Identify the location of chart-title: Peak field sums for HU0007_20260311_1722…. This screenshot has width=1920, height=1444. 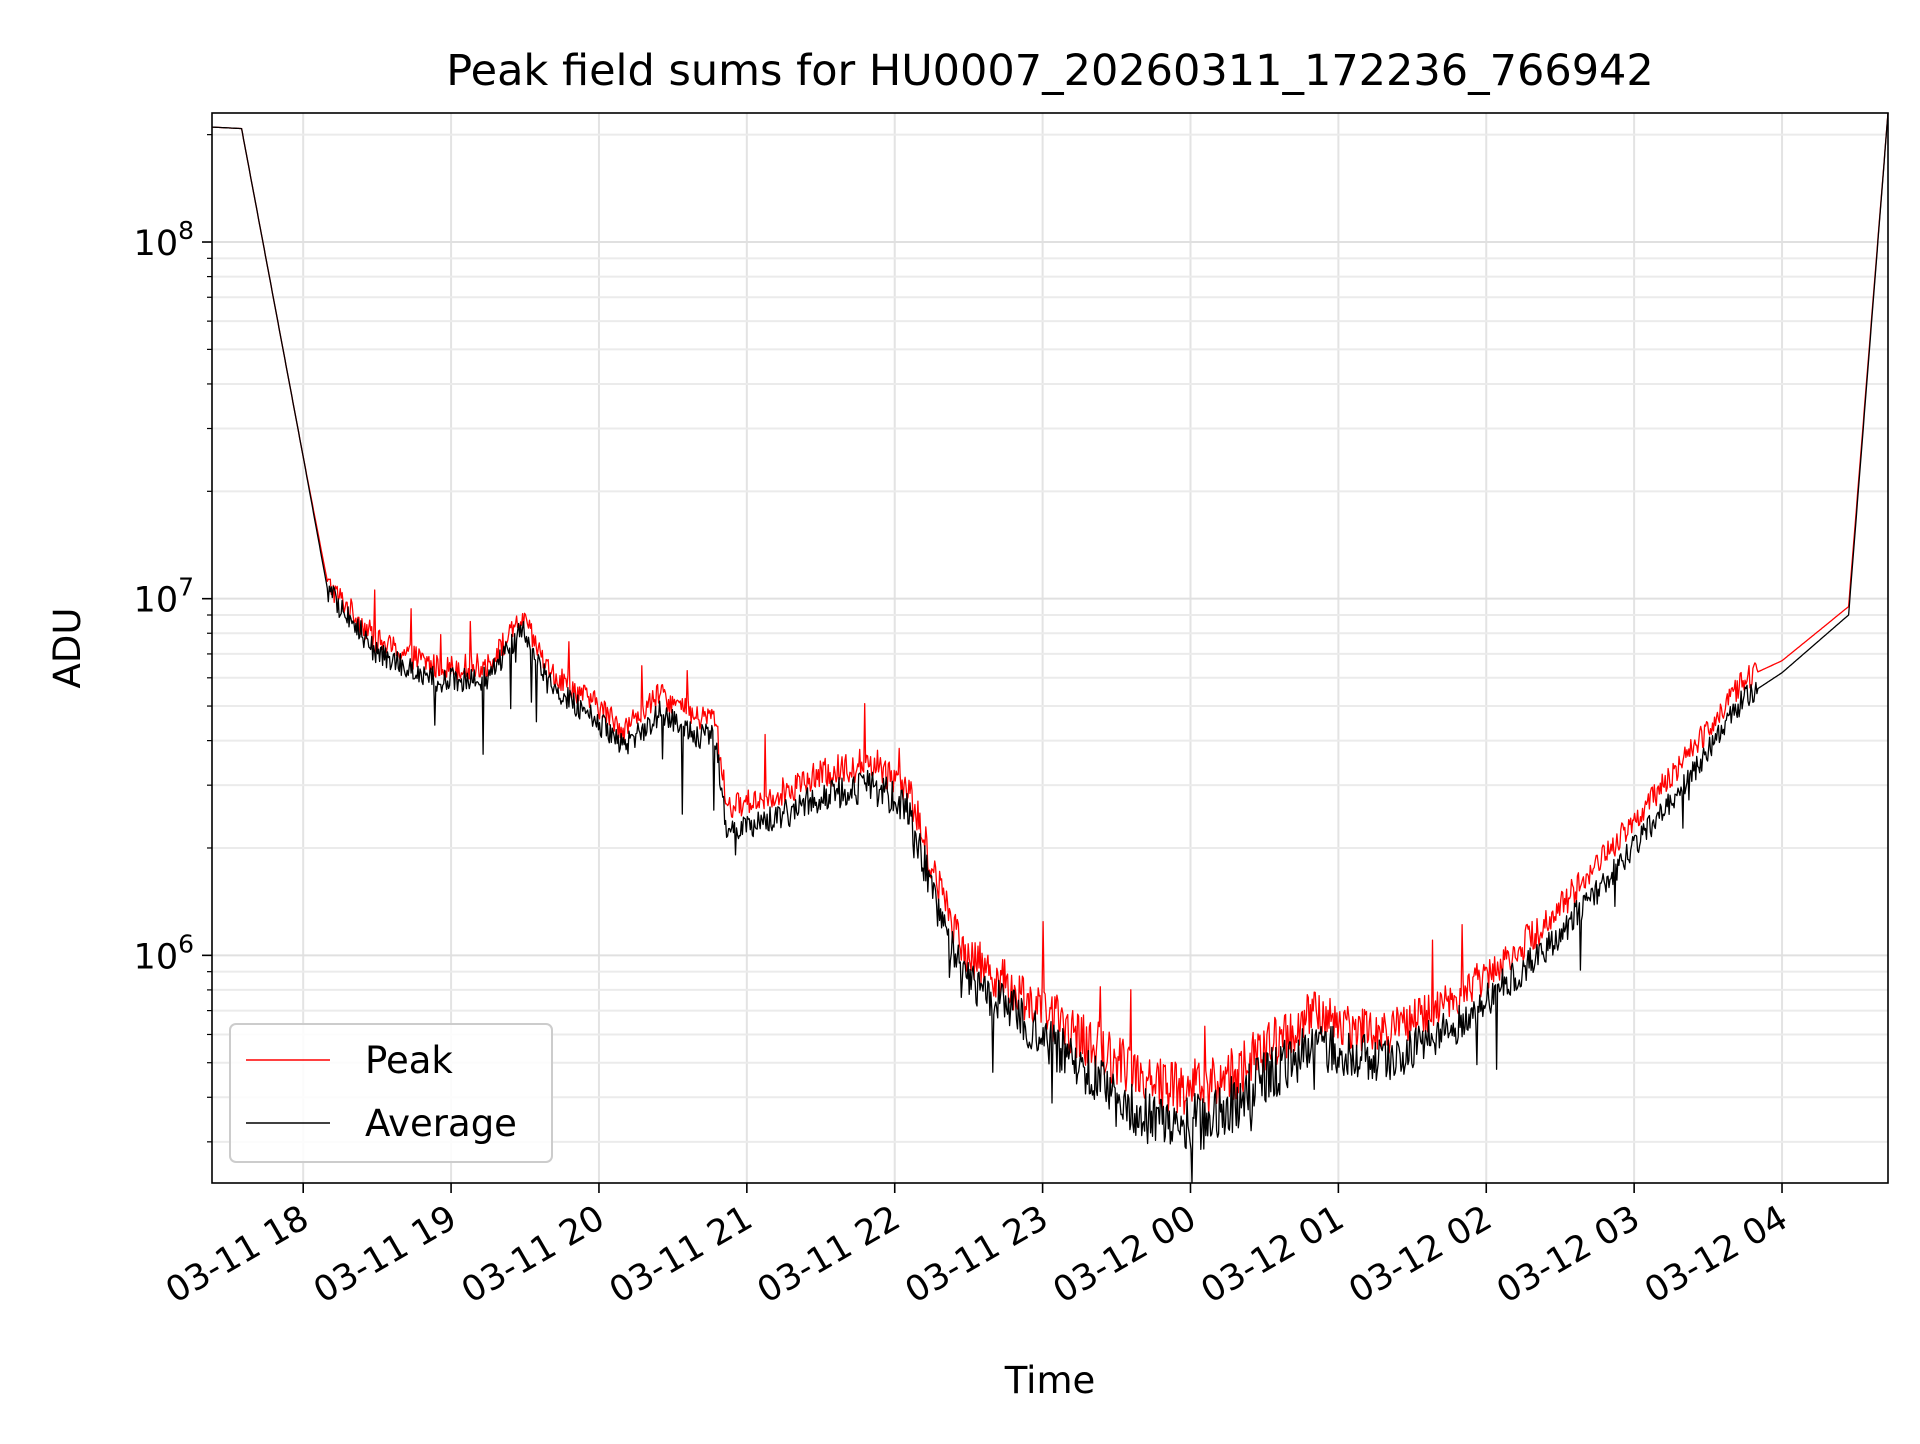
(1050, 71).